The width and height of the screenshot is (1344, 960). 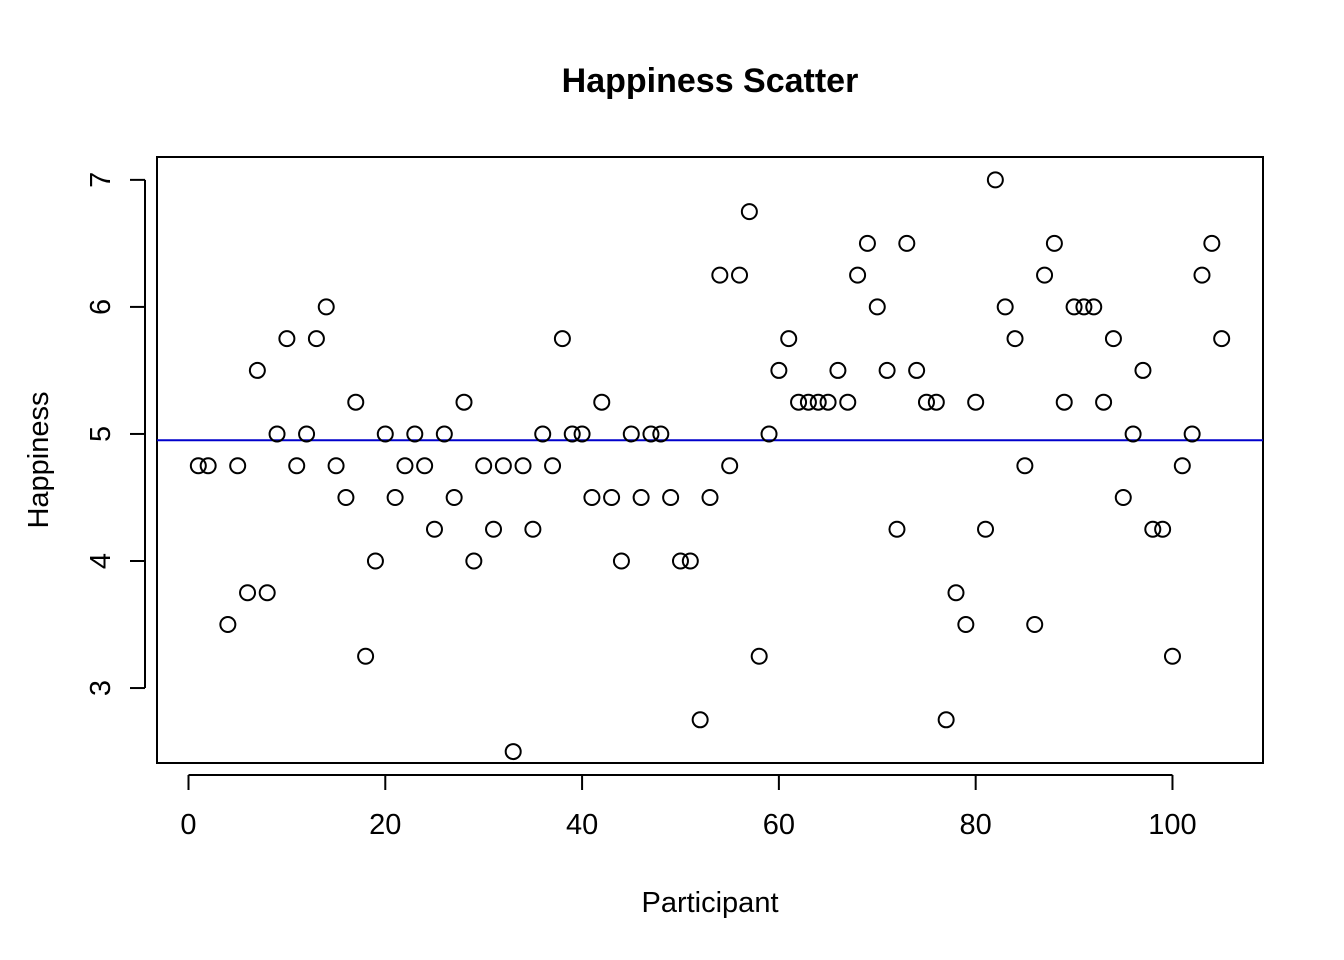 What do you see at coordinates (385, 825) in the screenshot?
I see `x-tick-label: 20` at bounding box center [385, 825].